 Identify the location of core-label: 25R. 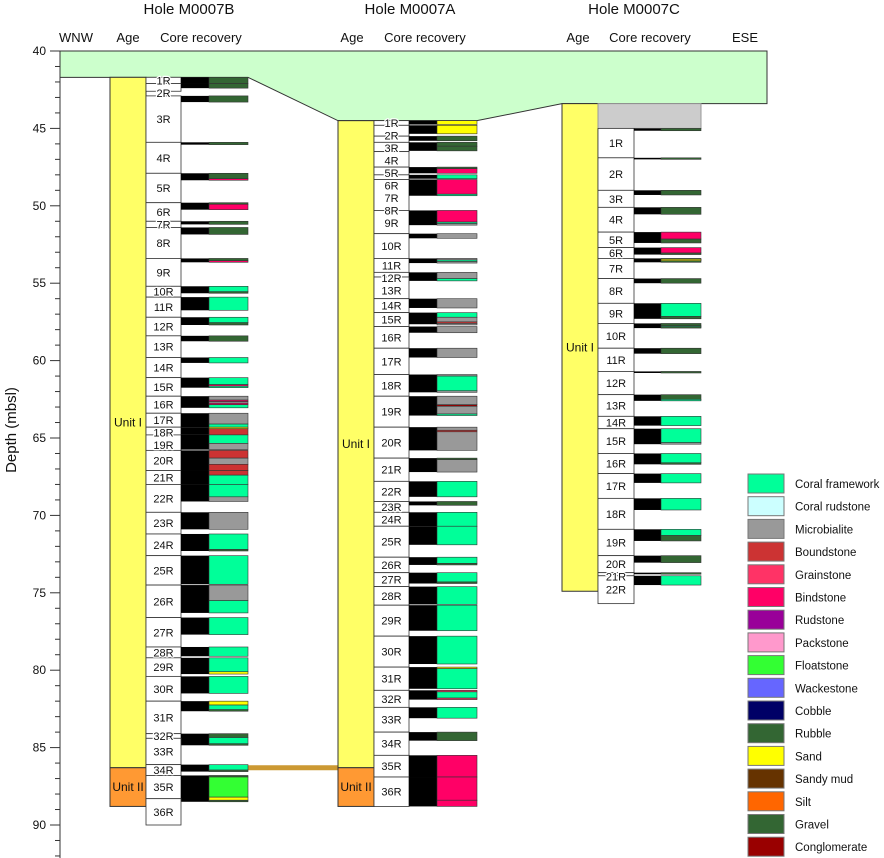
(163, 571).